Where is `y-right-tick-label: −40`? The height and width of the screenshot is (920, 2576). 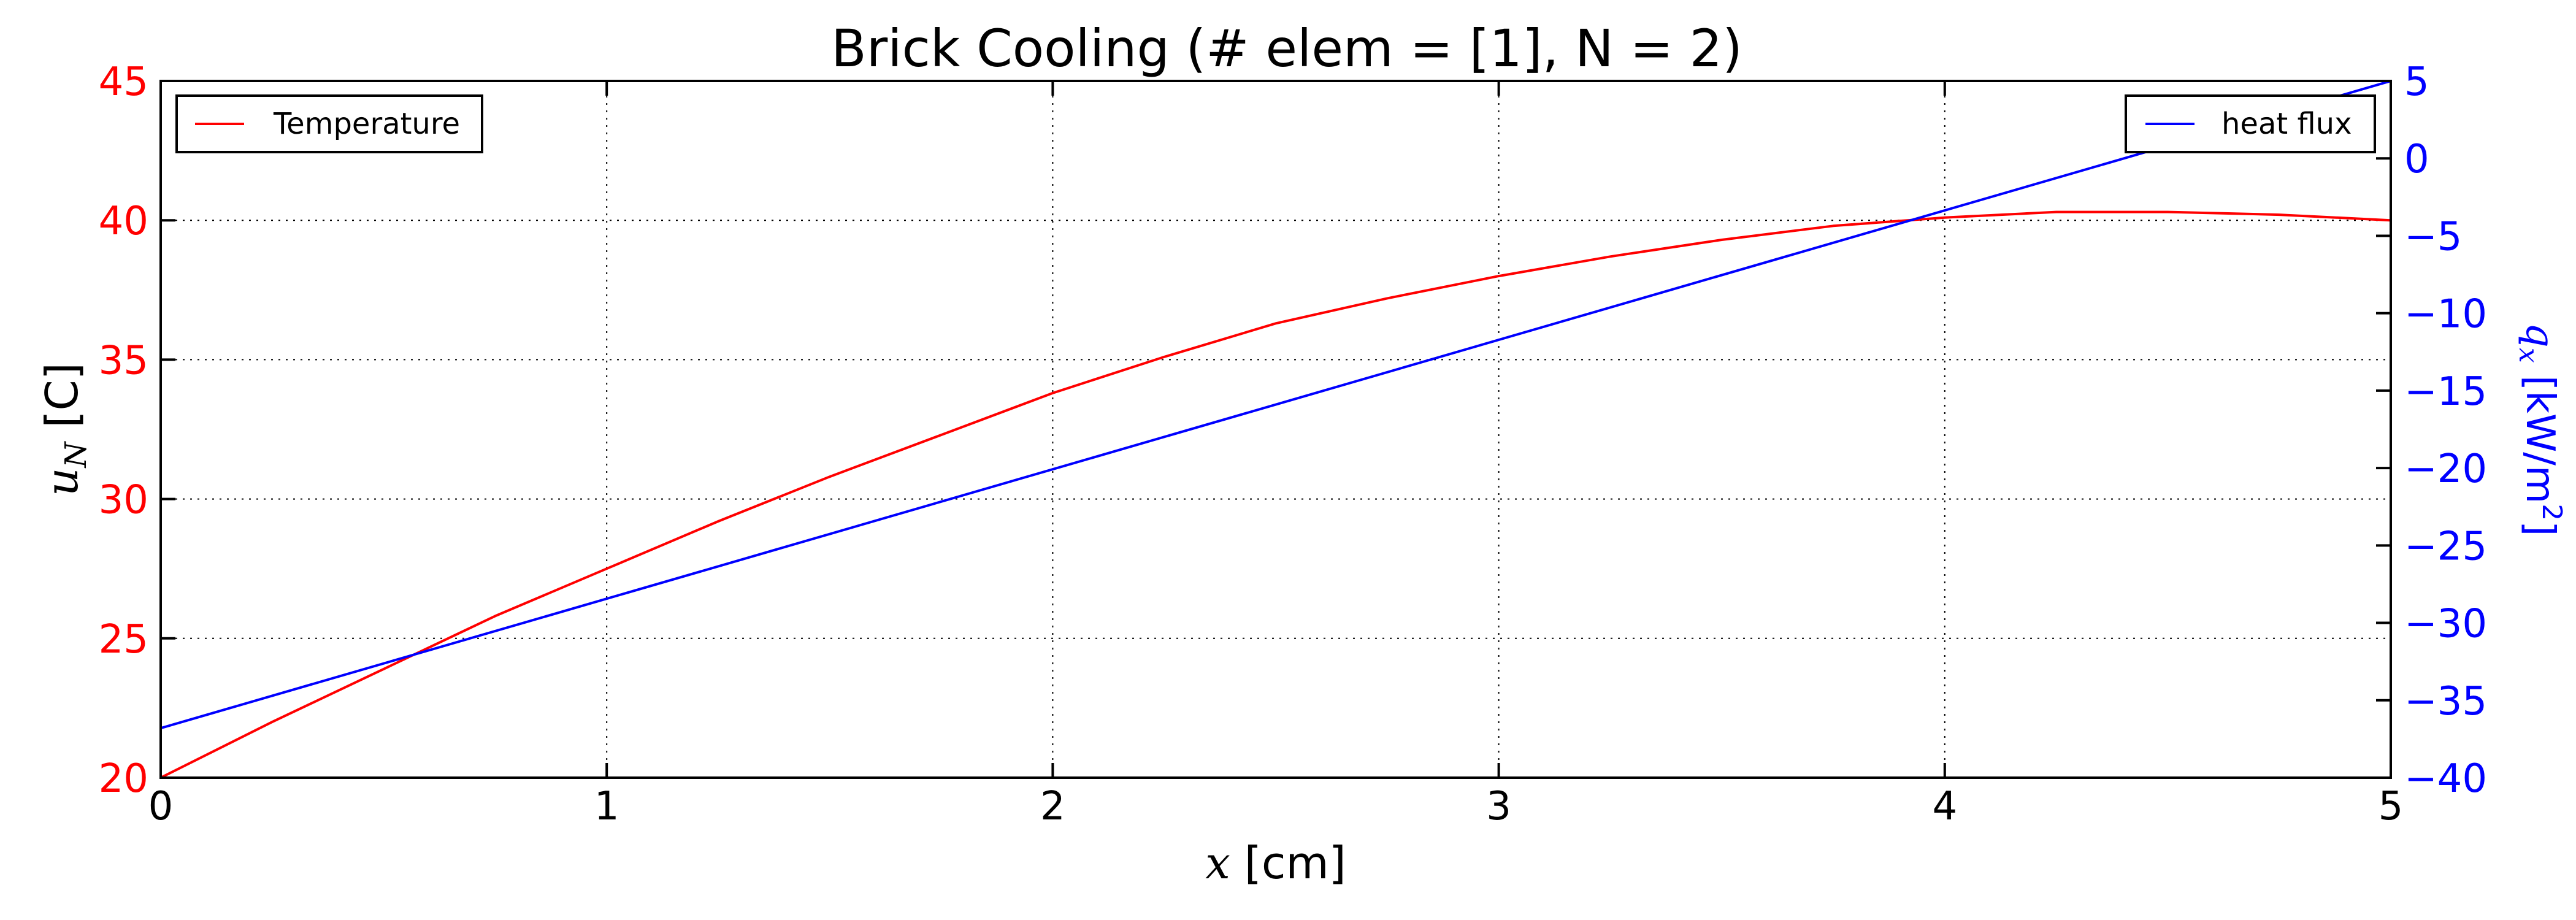 y-right-tick-label: −40 is located at coordinates (2445, 779).